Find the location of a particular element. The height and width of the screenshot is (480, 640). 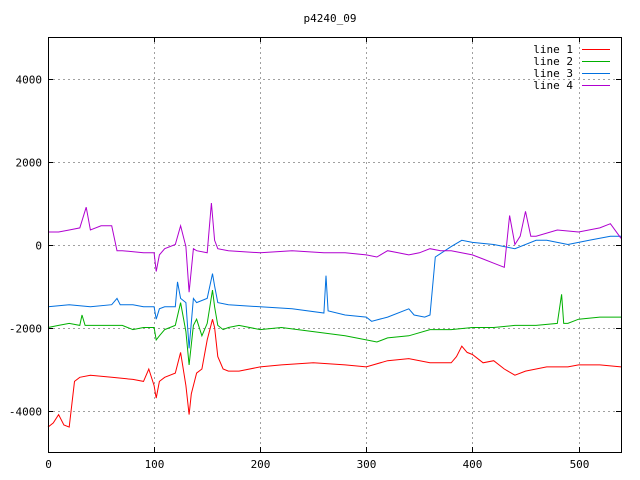

legend-label-3: line 3 is located at coordinates (553, 73).